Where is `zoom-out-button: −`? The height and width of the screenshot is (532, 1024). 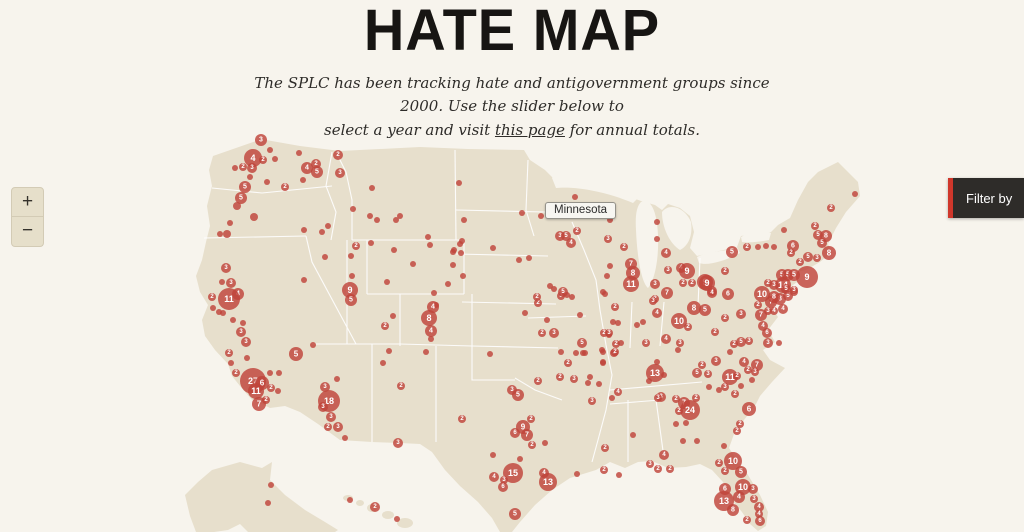 zoom-out-button: − is located at coordinates (27, 232).